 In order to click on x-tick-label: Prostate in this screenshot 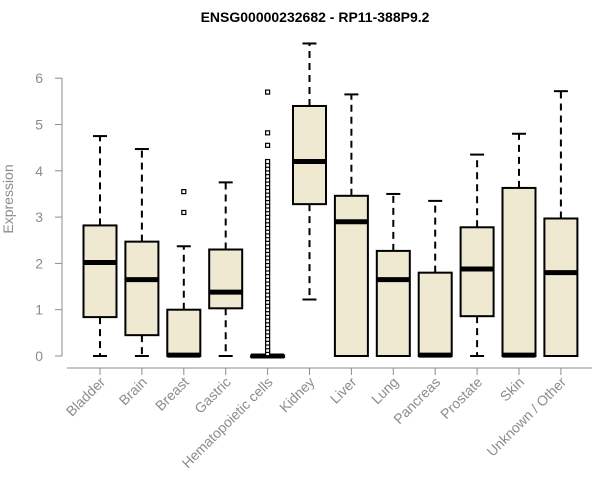, I will do `click(461, 398)`.